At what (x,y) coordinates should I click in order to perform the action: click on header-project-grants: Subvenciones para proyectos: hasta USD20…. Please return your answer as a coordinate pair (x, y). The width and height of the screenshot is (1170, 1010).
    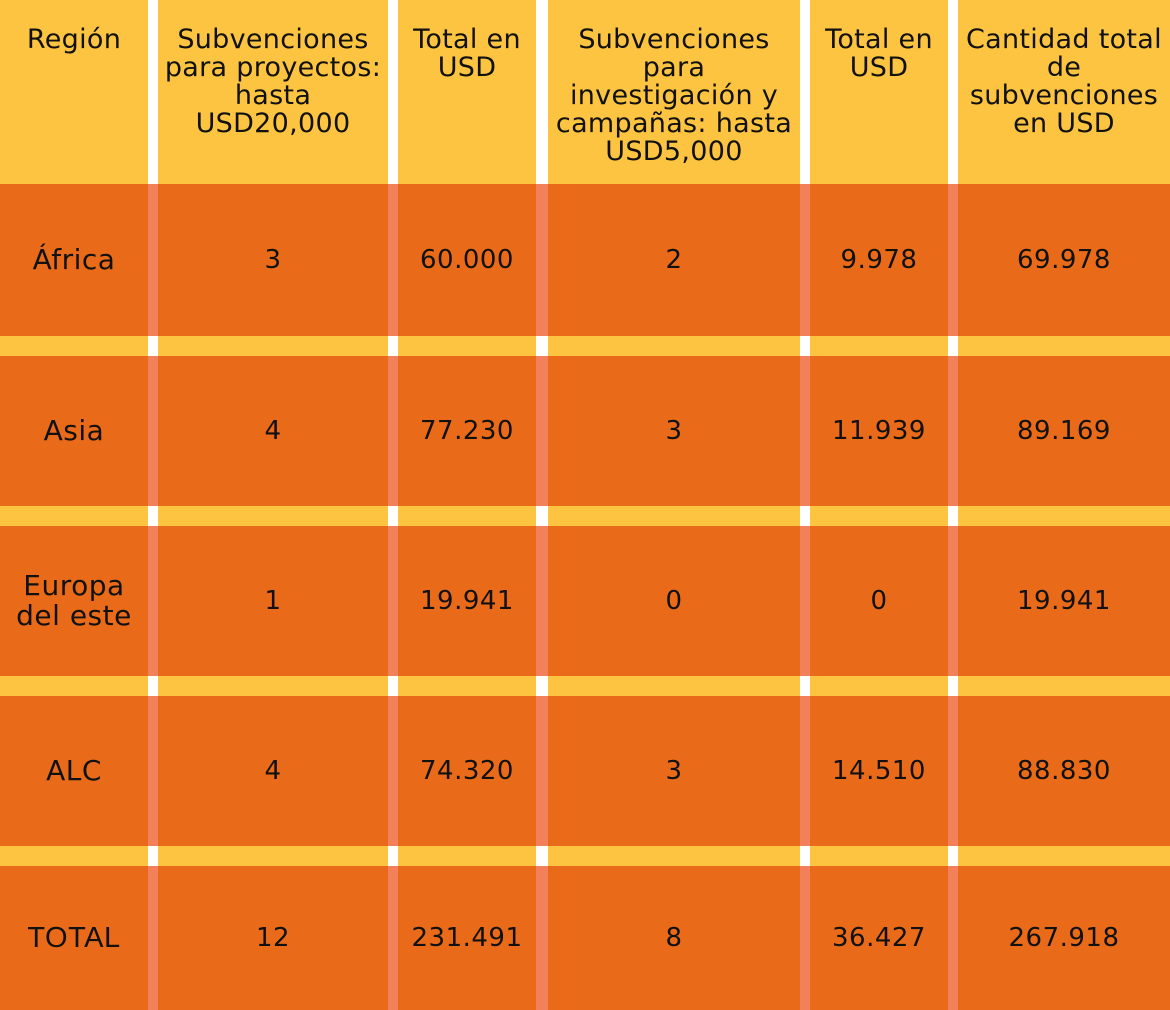
    Looking at the image, I should click on (273, 92).